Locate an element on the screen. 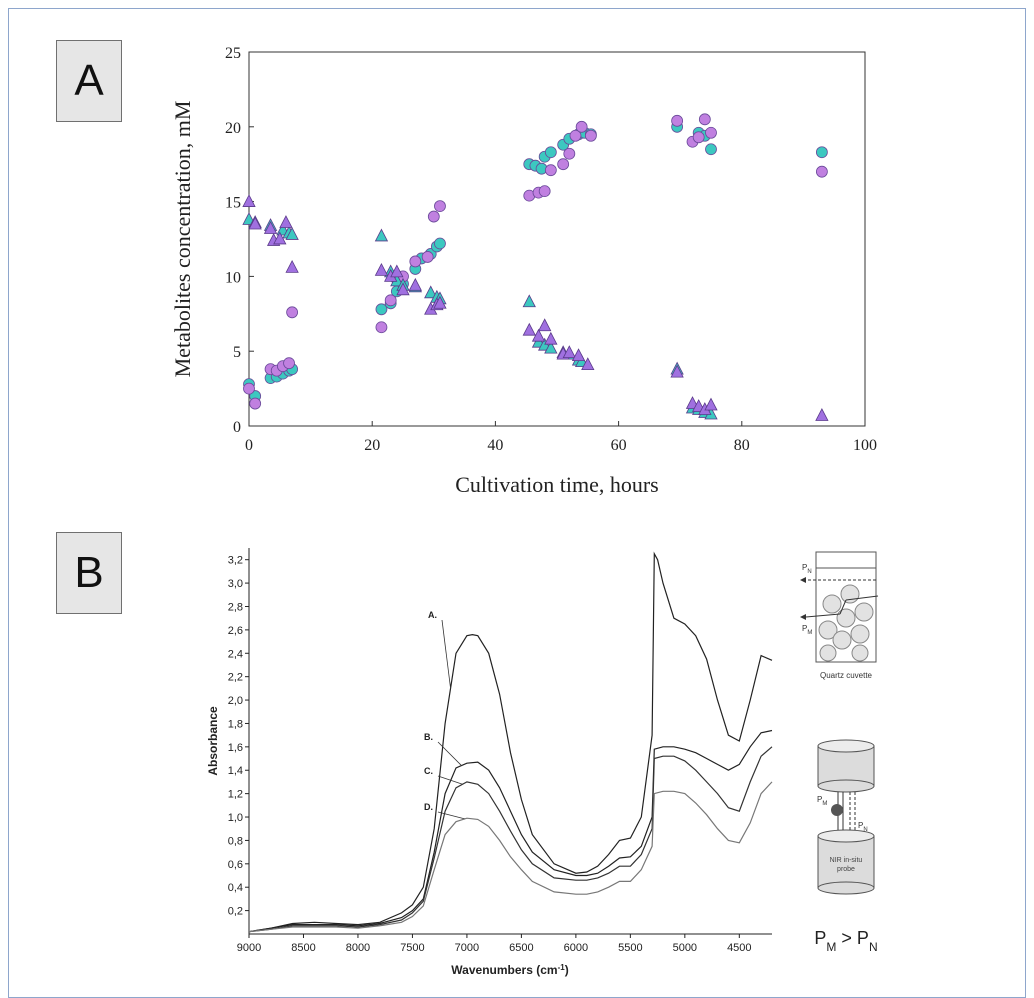 Image resolution: width=1034 pixels, height=998 pixels. y-tick-label: 0,6 is located at coordinates (235, 865).